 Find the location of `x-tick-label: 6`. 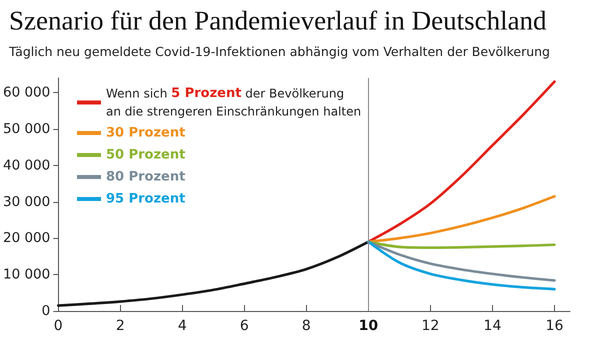

x-tick-label: 6 is located at coordinates (244, 326).